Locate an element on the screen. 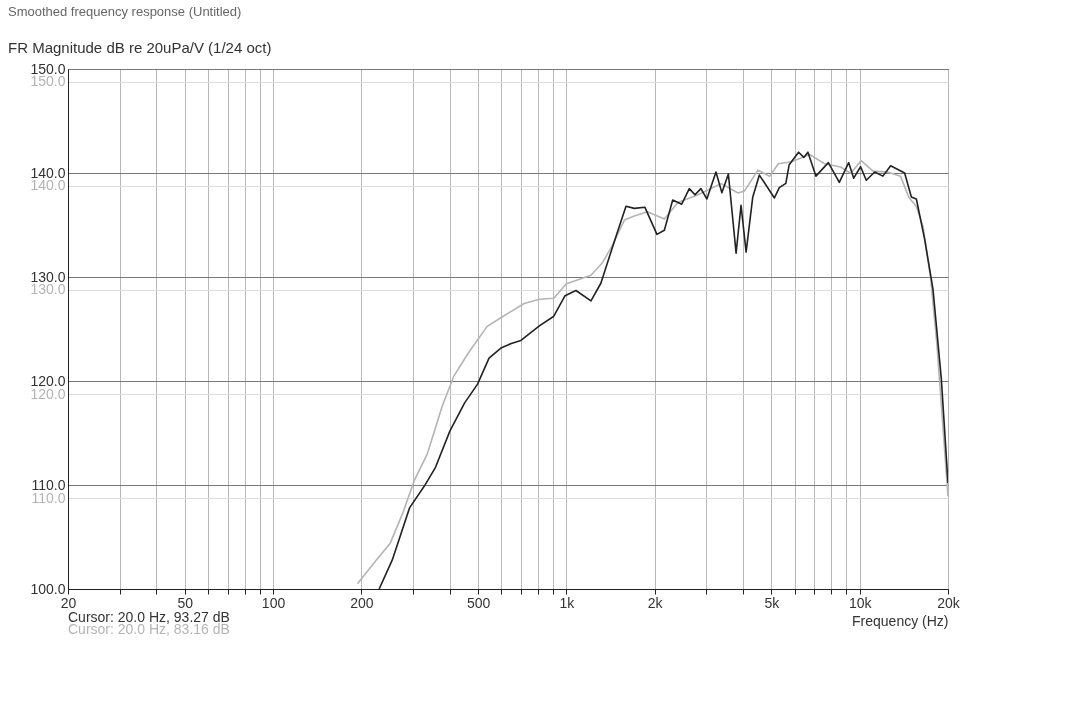 The height and width of the screenshot is (711, 1091). x-tick-label: 2k is located at coordinates (655, 602).